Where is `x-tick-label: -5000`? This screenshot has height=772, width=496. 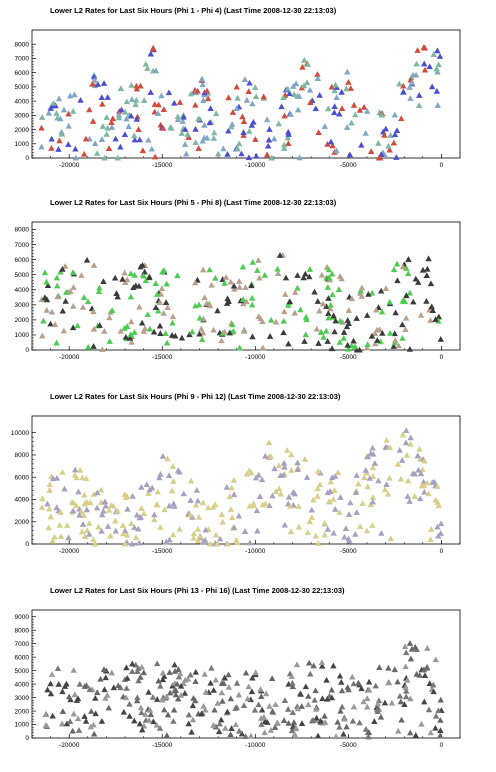
x-tick-label: -5000 is located at coordinates (348, 551).